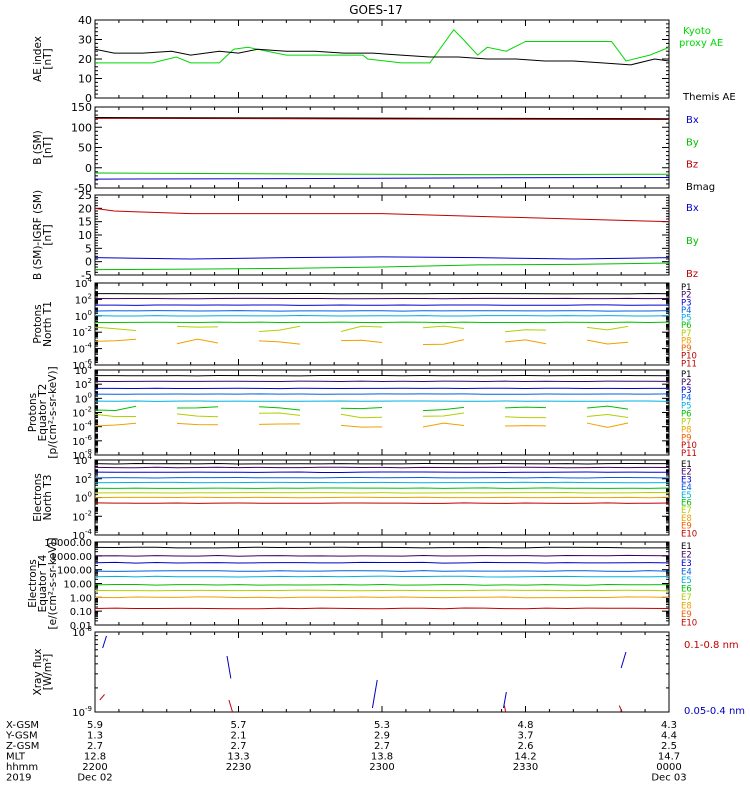  Describe the element at coordinates (382, 174) in the screenshot. I see `series-by` at that location.